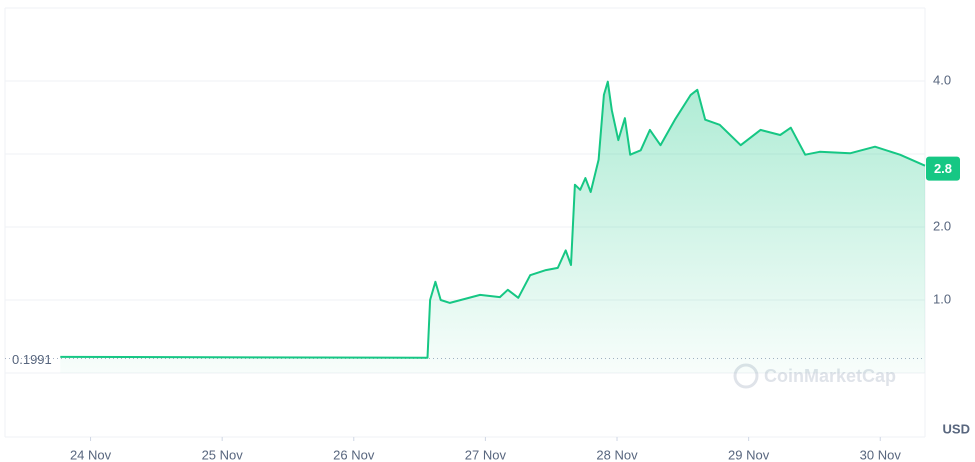  I want to click on x-tick-label: 27 Nov, so click(486, 454).